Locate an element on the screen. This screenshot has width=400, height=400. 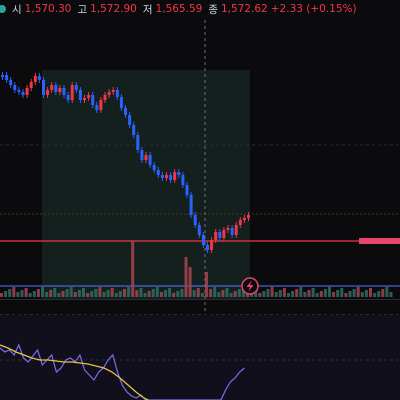
high-label: 고 is located at coordinates (82, 9).